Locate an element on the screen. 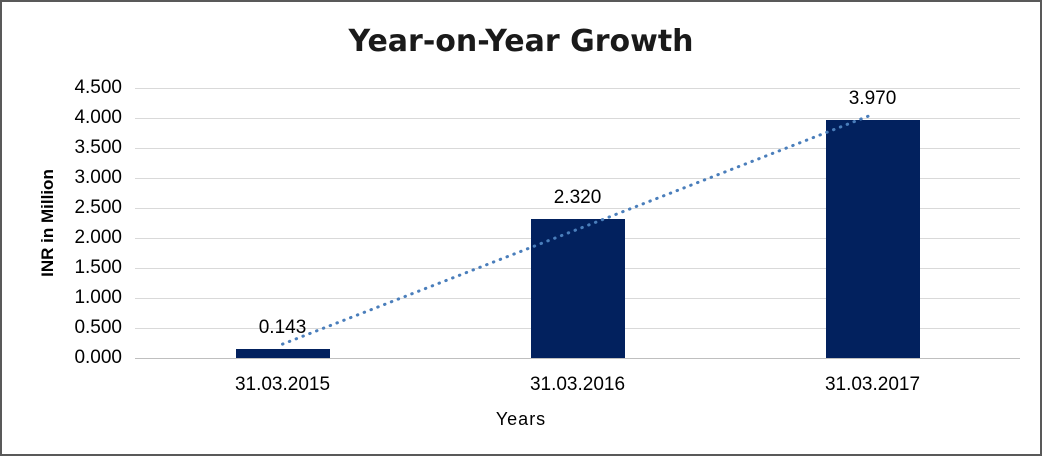  data-label: 3.970 is located at coordinates (872, 98).